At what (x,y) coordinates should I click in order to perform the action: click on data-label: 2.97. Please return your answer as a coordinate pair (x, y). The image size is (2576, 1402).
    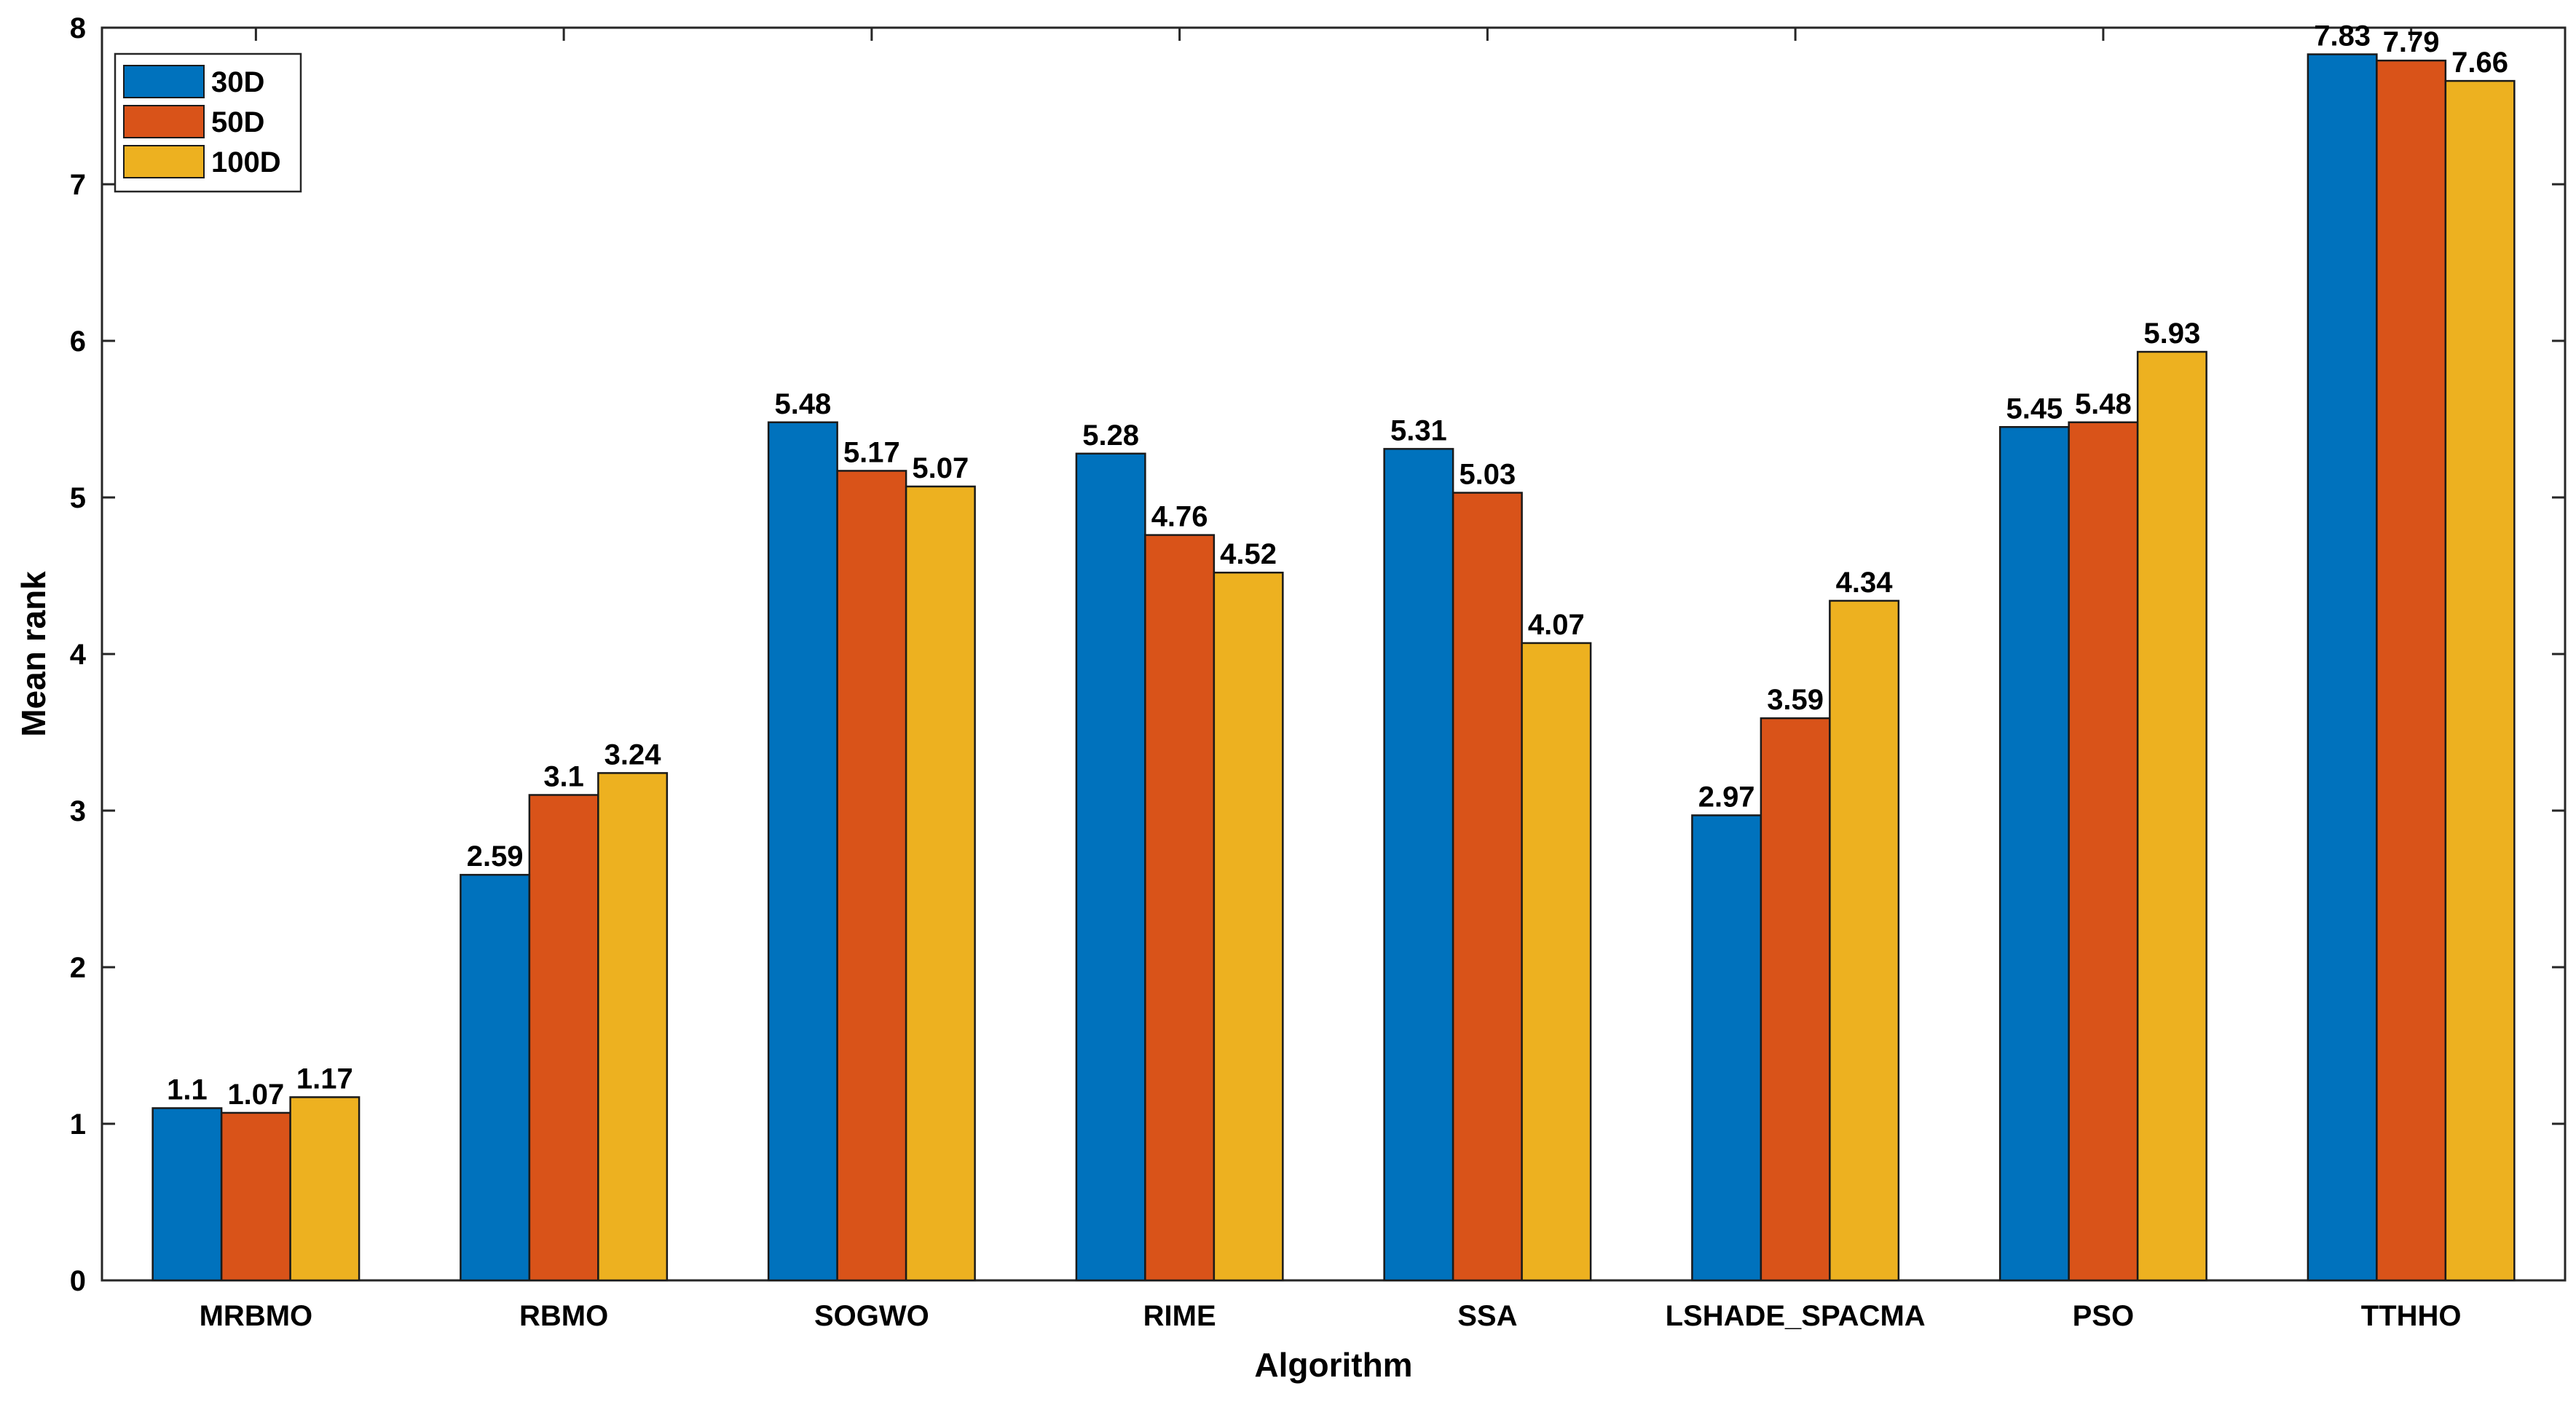
    Looking at the image, I should click on (1726, 797).